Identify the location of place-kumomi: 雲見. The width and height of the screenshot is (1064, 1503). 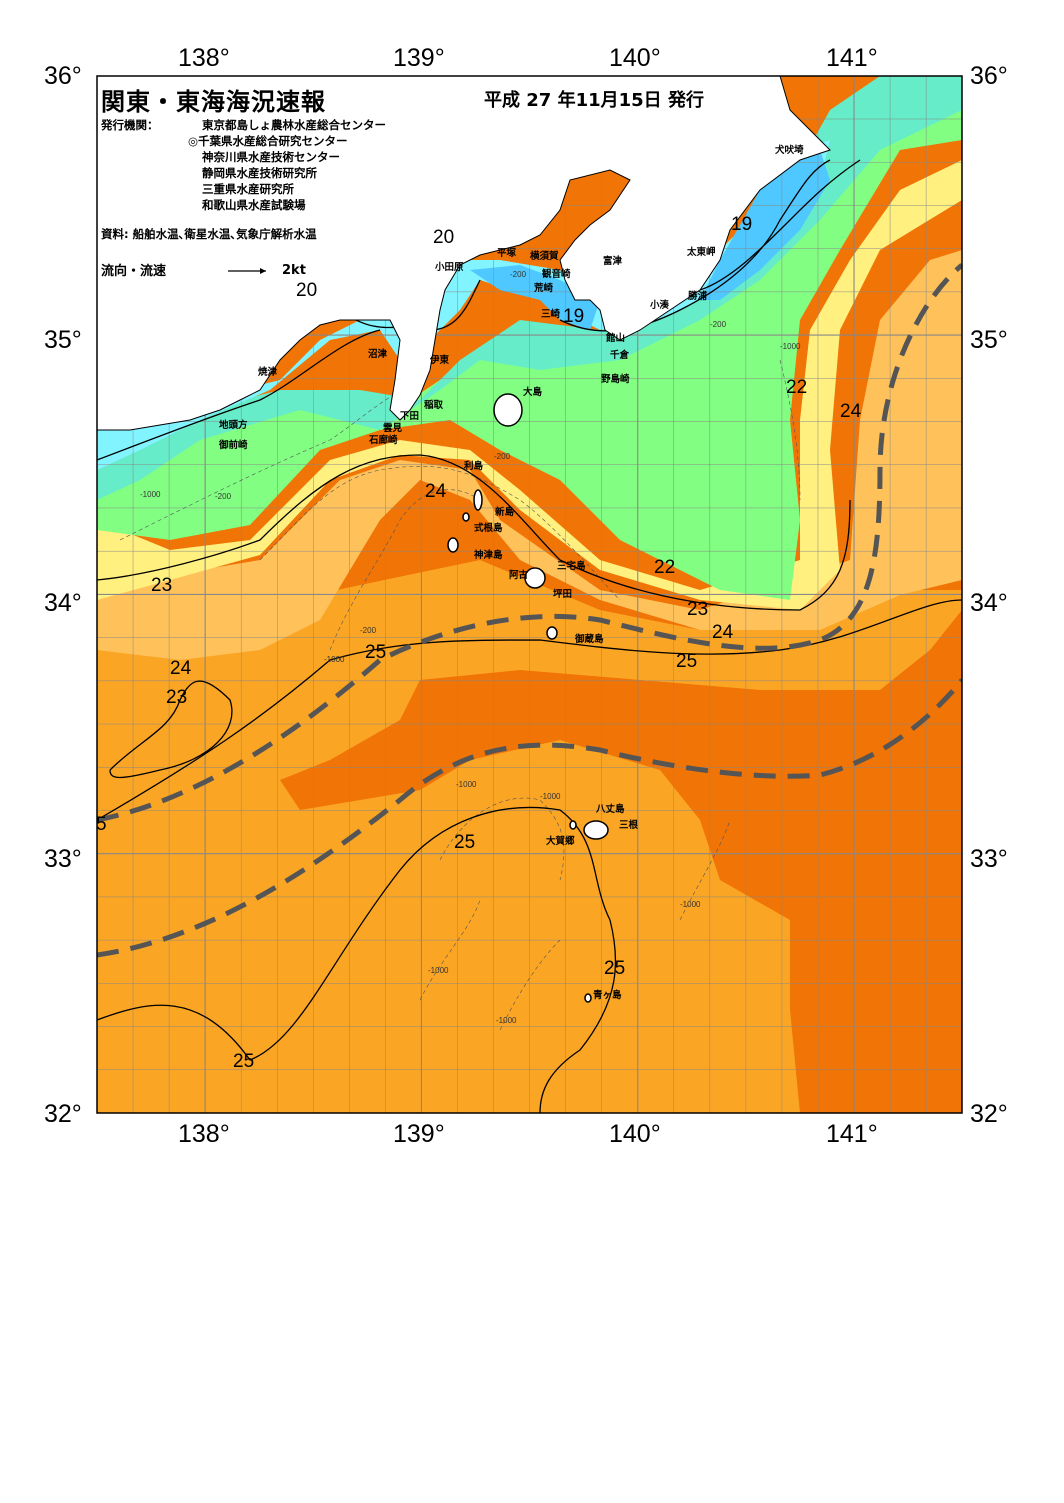
(393, 428).